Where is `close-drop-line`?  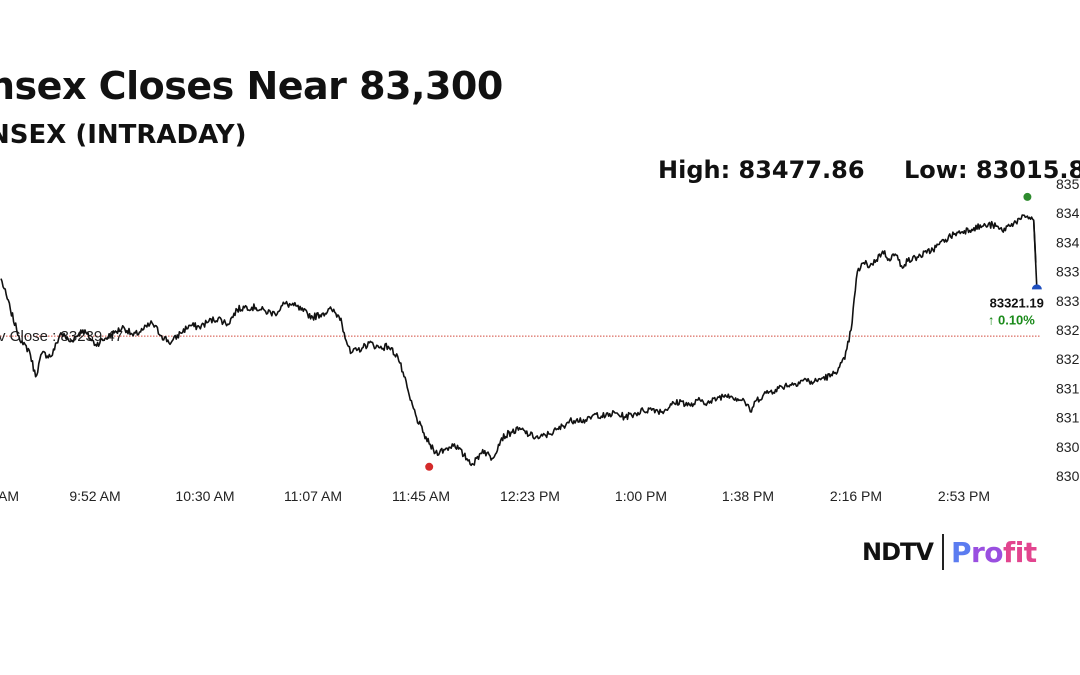 close-drop-line is located at coordinates (1035, 254).